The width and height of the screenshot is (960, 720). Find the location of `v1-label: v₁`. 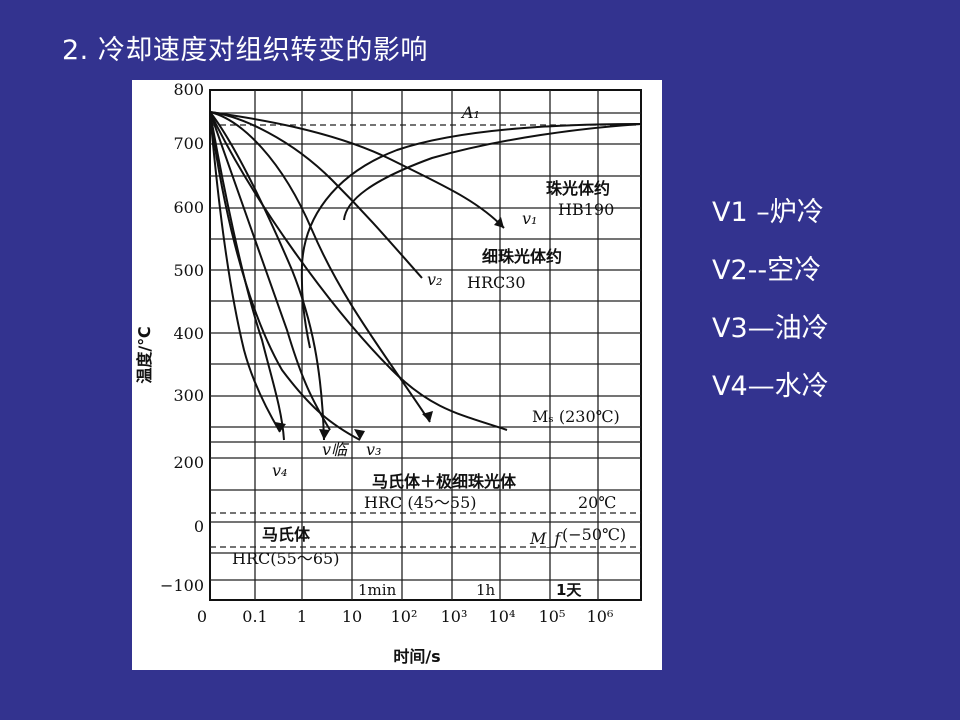

v1-label: v₁ is located at coordinates (529, 218).